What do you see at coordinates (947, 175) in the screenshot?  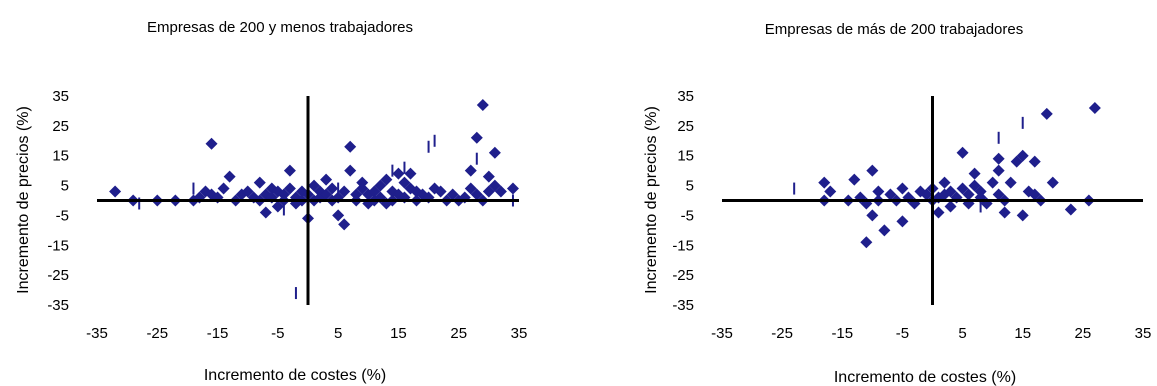 I see `data-points` at bounding box center [947, 175].